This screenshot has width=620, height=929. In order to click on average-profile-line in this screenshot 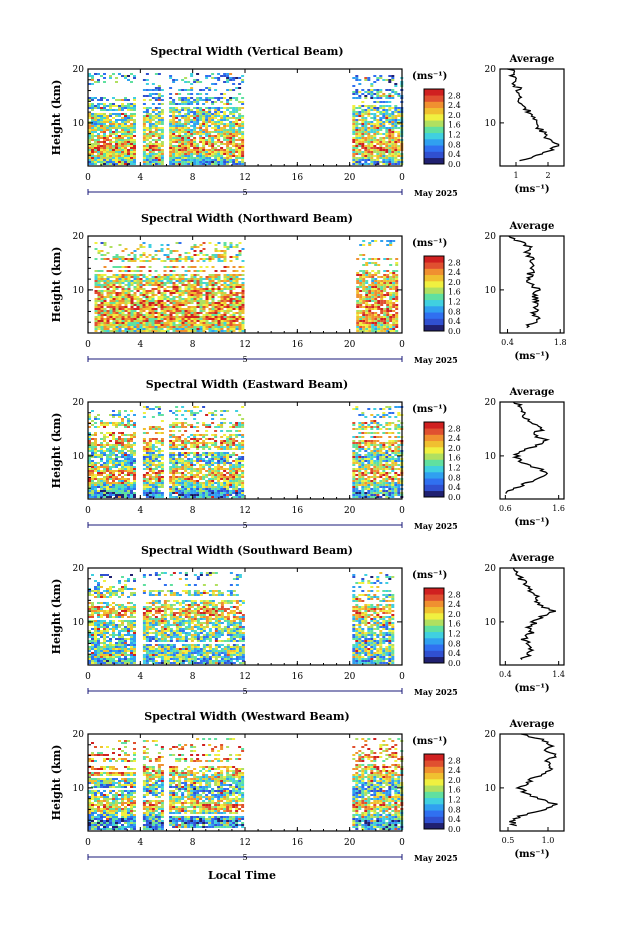, I will do `click(533, 115)`.